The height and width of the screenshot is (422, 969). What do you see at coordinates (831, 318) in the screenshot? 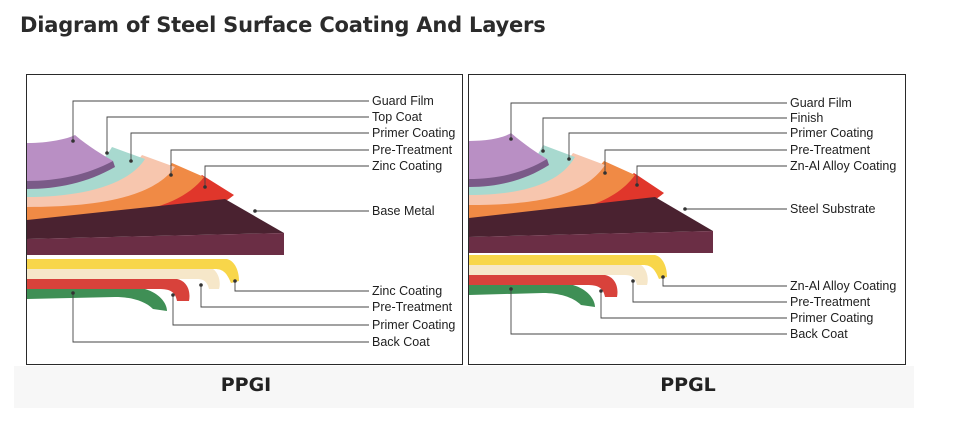
I see `ppgl-label-bottom-primer-coating: Primer Coating` at bounding box center [831, 318].